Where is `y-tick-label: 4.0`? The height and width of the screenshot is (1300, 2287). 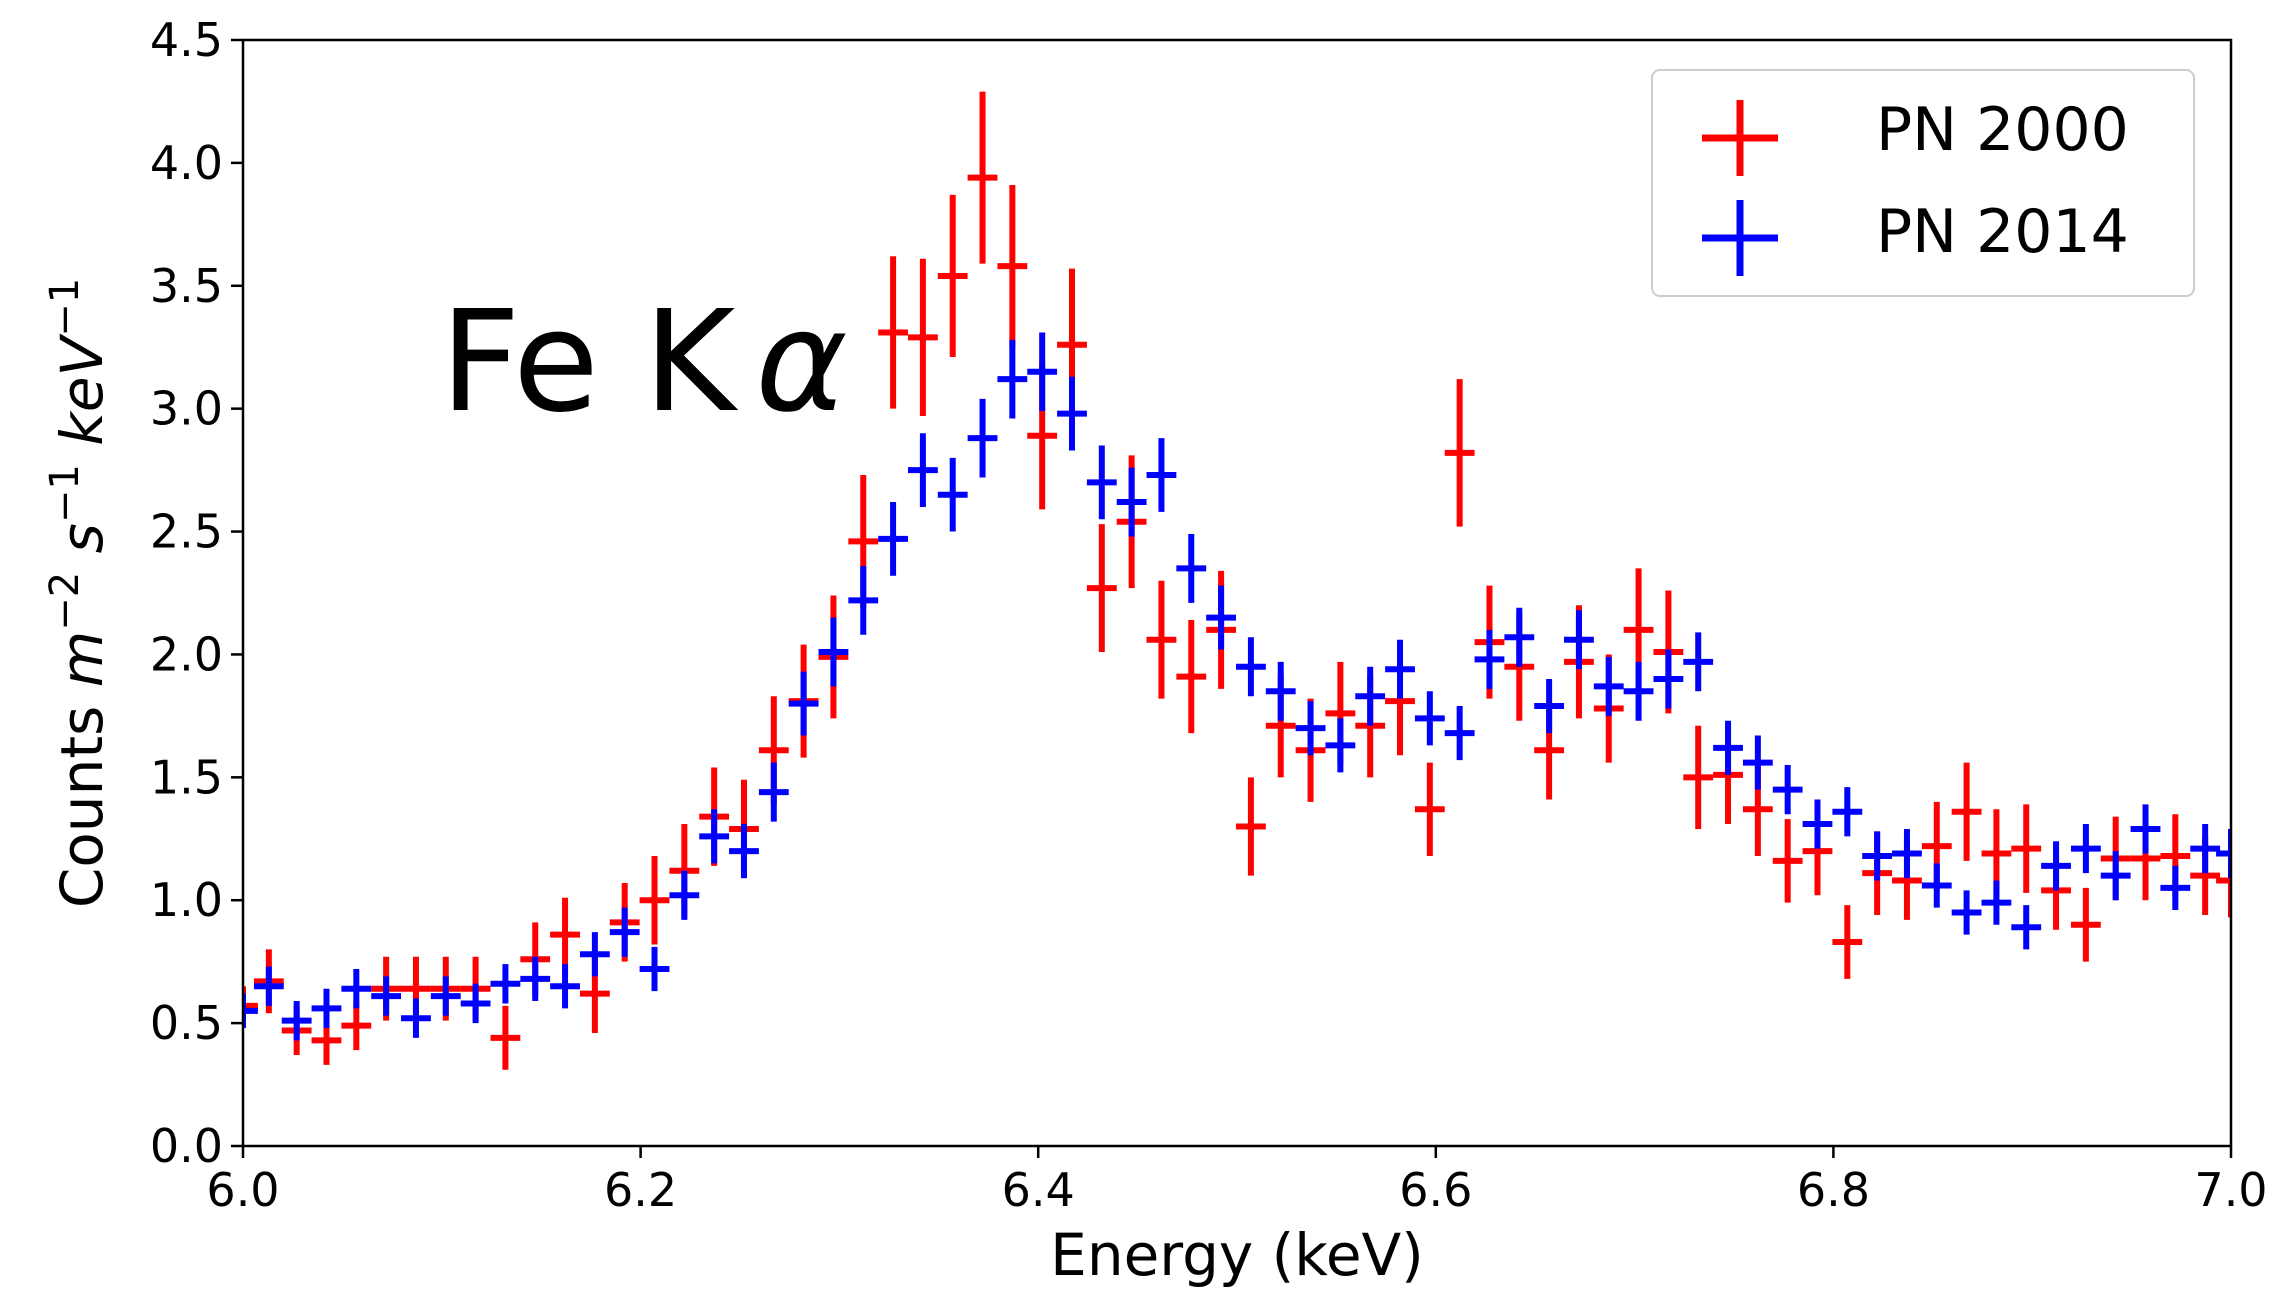
y-tick-label: 4.0 is located at coordinates (186, 163).